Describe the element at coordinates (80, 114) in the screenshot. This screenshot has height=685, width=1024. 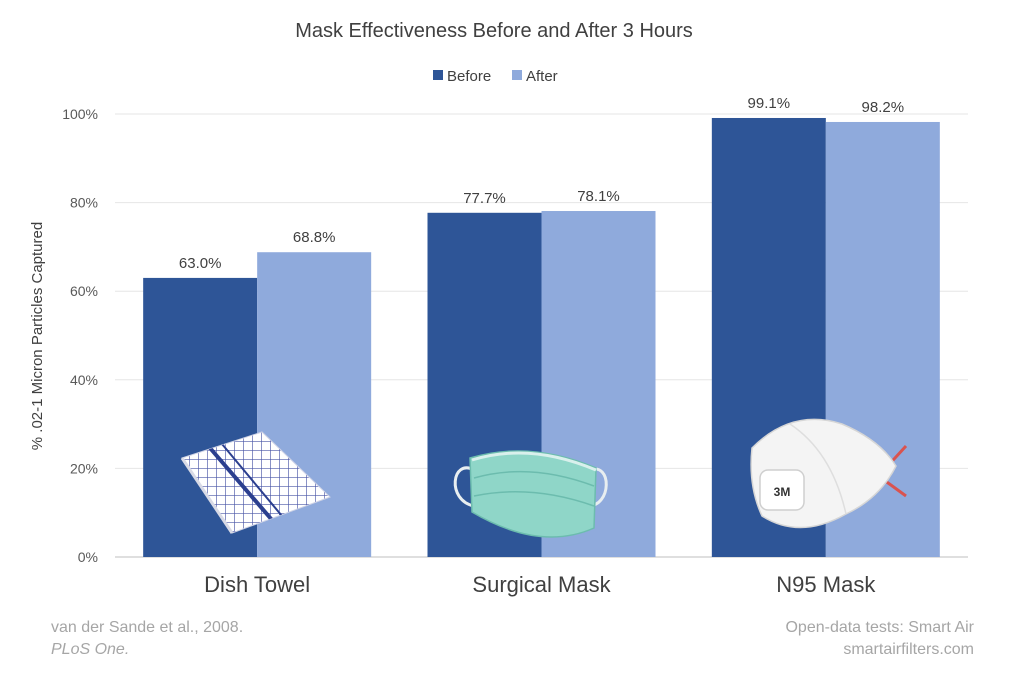
I see `y-tick-label: 100%` at that location.